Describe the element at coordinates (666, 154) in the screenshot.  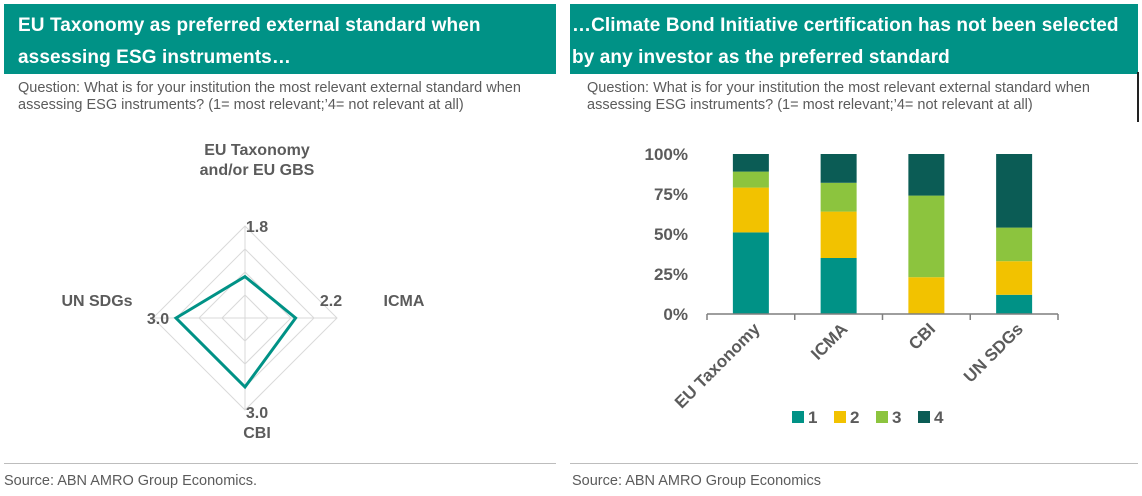
I see `y-tick-label: 100%` at that location.